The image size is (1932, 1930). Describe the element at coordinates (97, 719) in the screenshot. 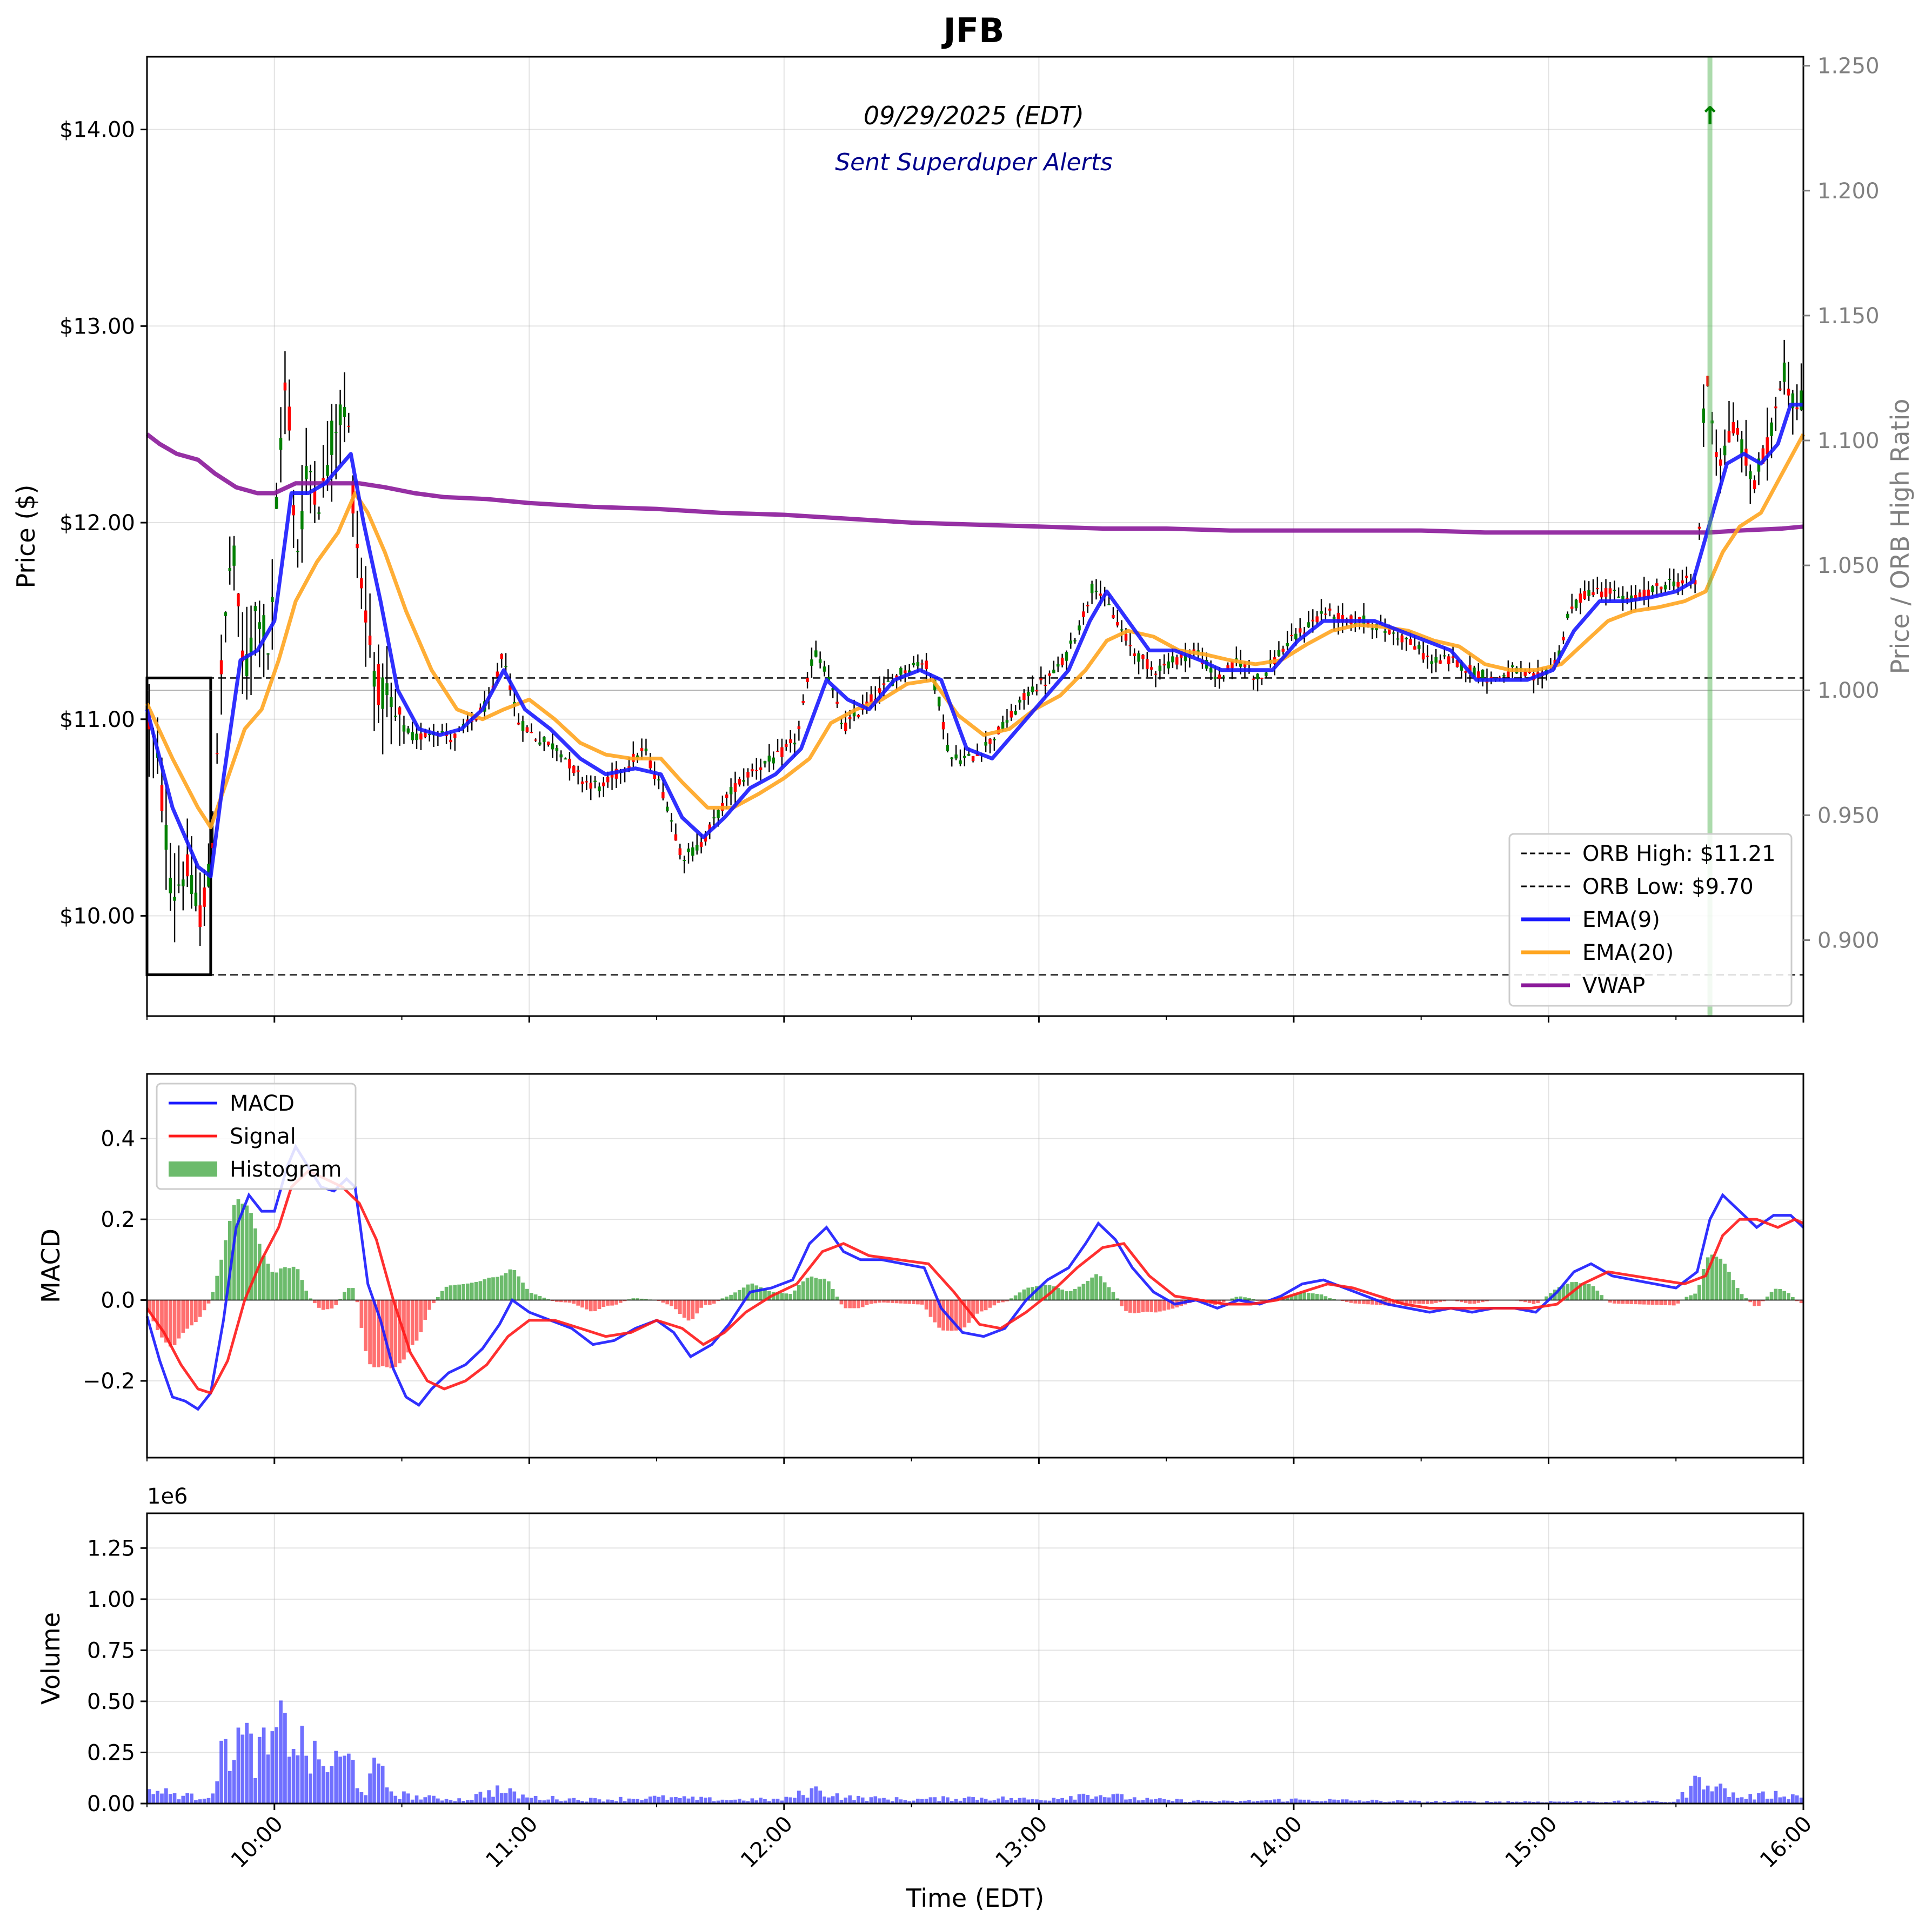

I see `price-tick-label: $11.00` at that location.